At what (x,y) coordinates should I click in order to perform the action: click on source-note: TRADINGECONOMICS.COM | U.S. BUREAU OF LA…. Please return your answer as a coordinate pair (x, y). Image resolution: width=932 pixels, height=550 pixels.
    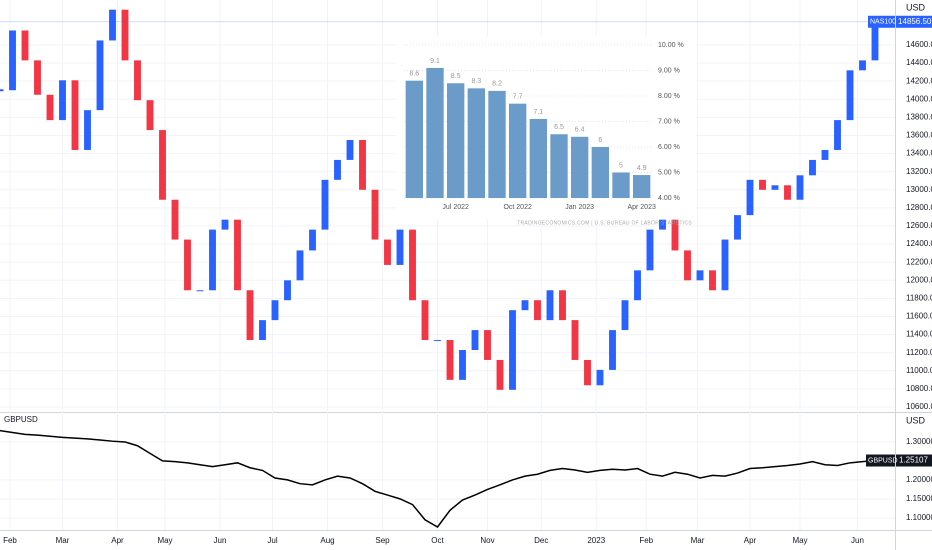
    Looking at the image, I should click on (604, 223).